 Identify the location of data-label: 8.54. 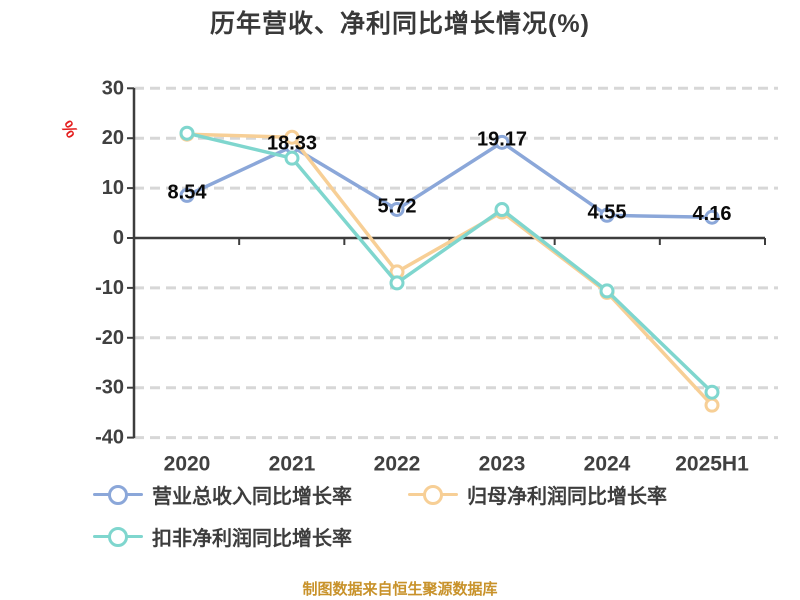
(188, 192).